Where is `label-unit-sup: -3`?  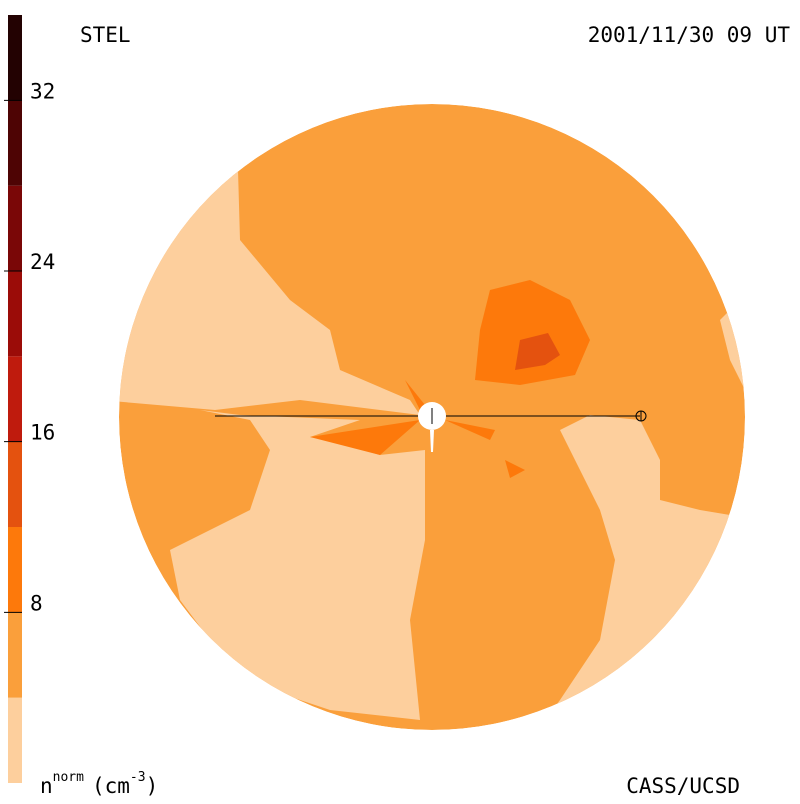
label-unit-sup: -3 is located at coordinates (138, 777).